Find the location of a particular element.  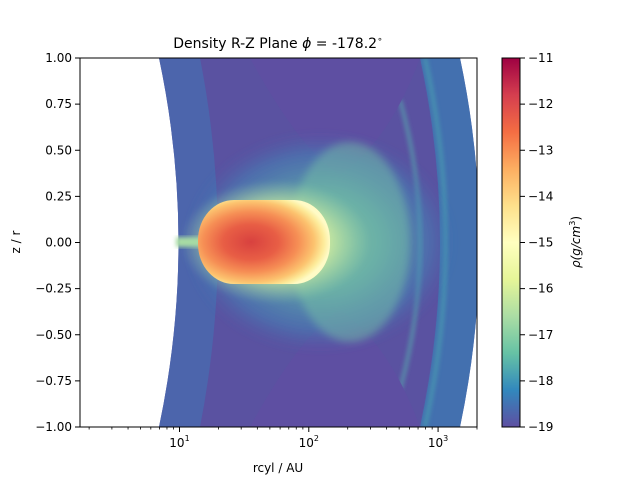

chart-title: Density R-Z Plane ϕ = -178.2∘ is located at coordinates (277, 43).